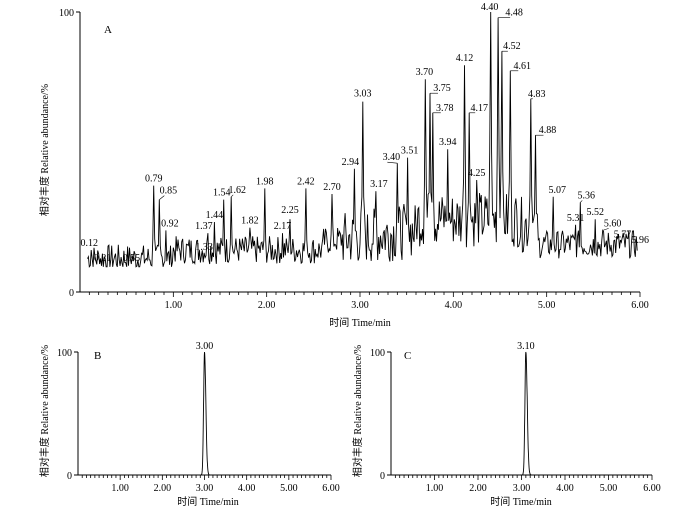 This screenshot has width=700, height=507. What do you see at coordinates (205, 346) in the screenshot?
I see `peak-label: 3.00` at bounding box center [205, 346].